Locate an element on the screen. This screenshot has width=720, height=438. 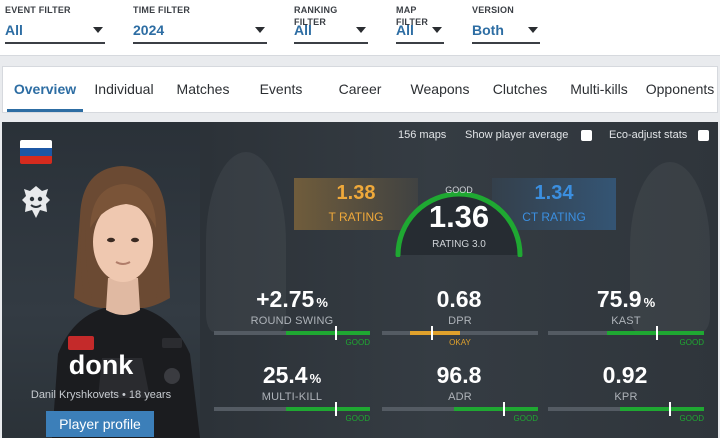
time-filter-label: TIME FILTER is located at coordinates (162, 10).